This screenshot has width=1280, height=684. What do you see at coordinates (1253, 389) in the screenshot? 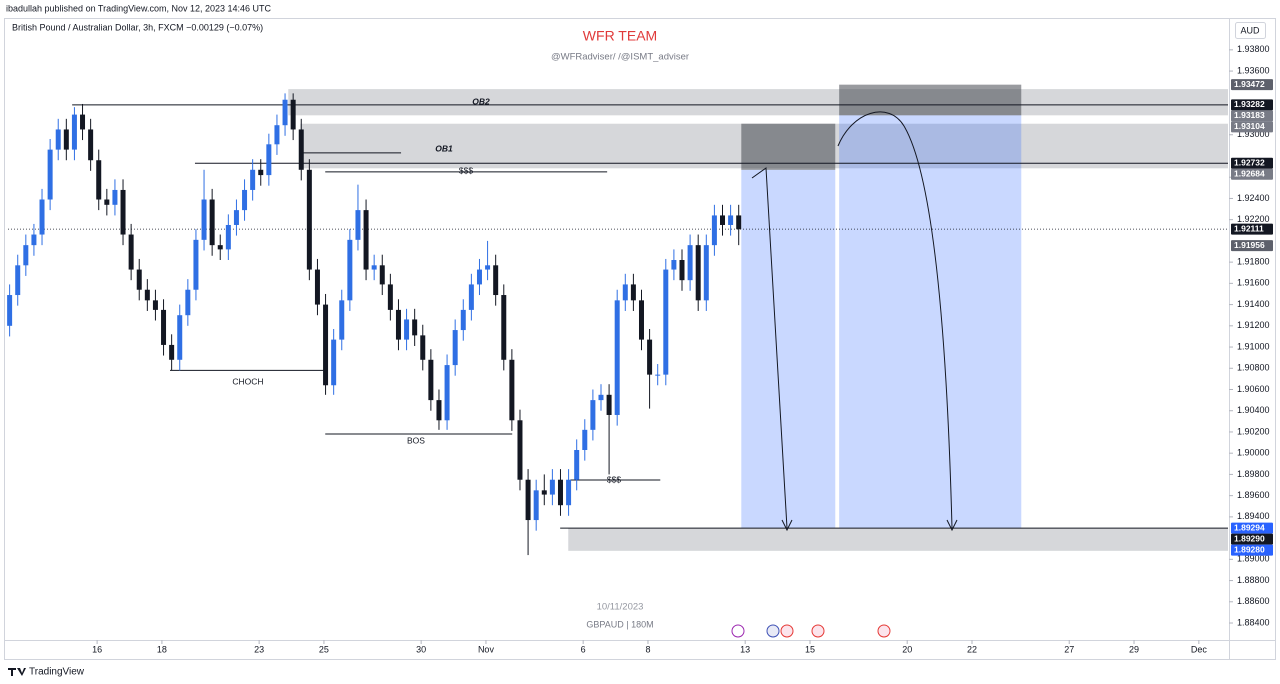
I see `y-tick-label: 1.90600` at bounding box center [1253, 389].